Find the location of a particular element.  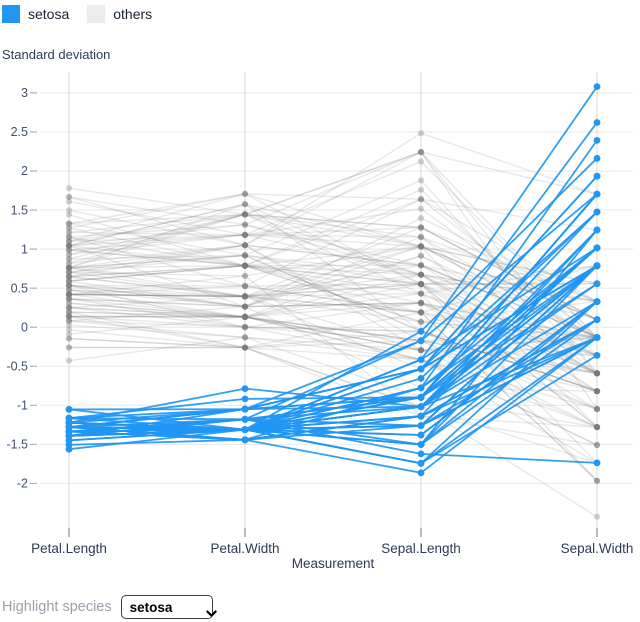

y-tick-label: -0.5 is located at coordinates (17, 366).